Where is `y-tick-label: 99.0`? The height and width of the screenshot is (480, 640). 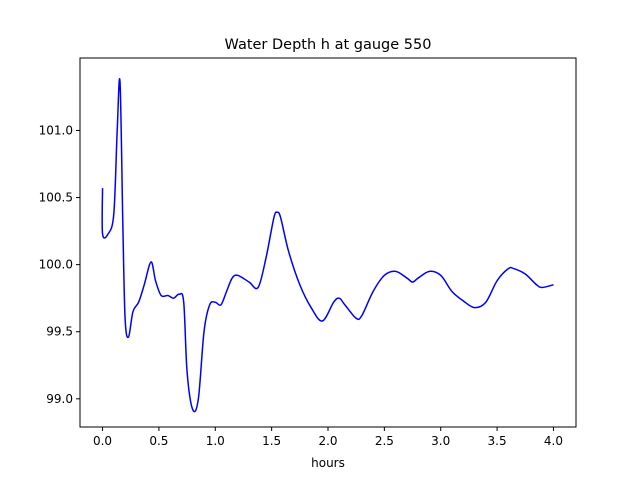
y-tick-label: 99.0 is located at coordinates (59, 399).